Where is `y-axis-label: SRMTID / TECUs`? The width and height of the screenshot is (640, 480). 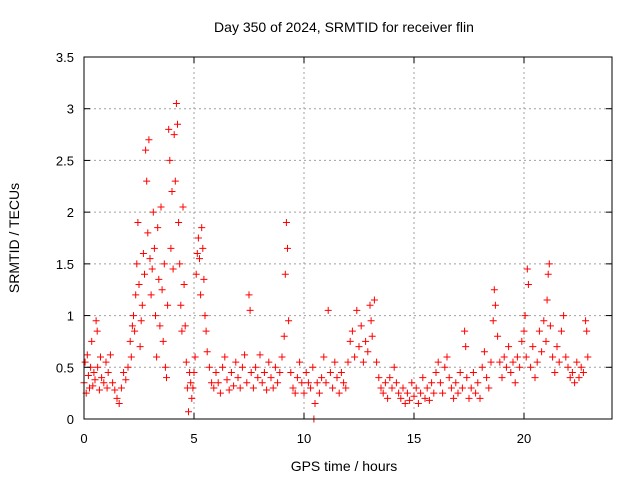 y-axis-label: SRMTID / TECUs is located at coordinates (14, 238).